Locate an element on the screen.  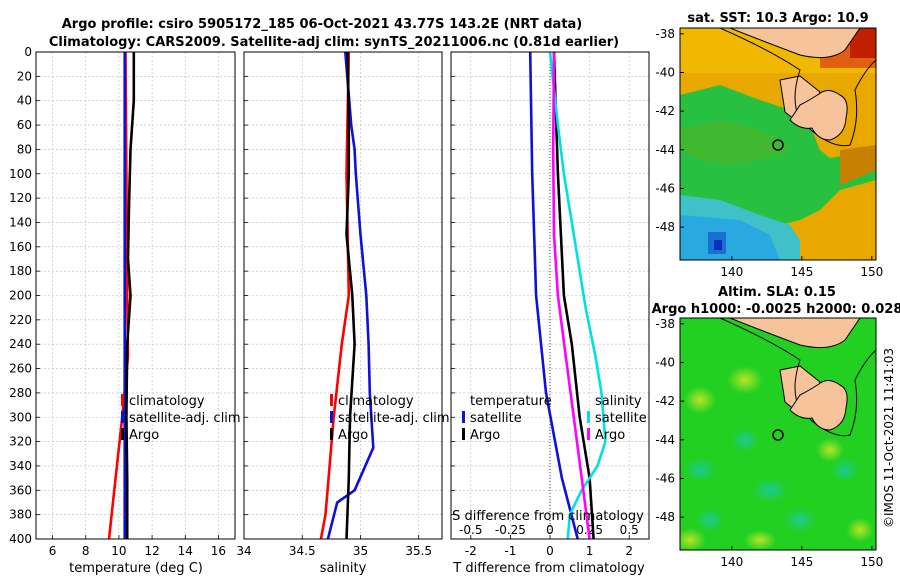
ytick-label: 360 is located at coordinates (20, 490).